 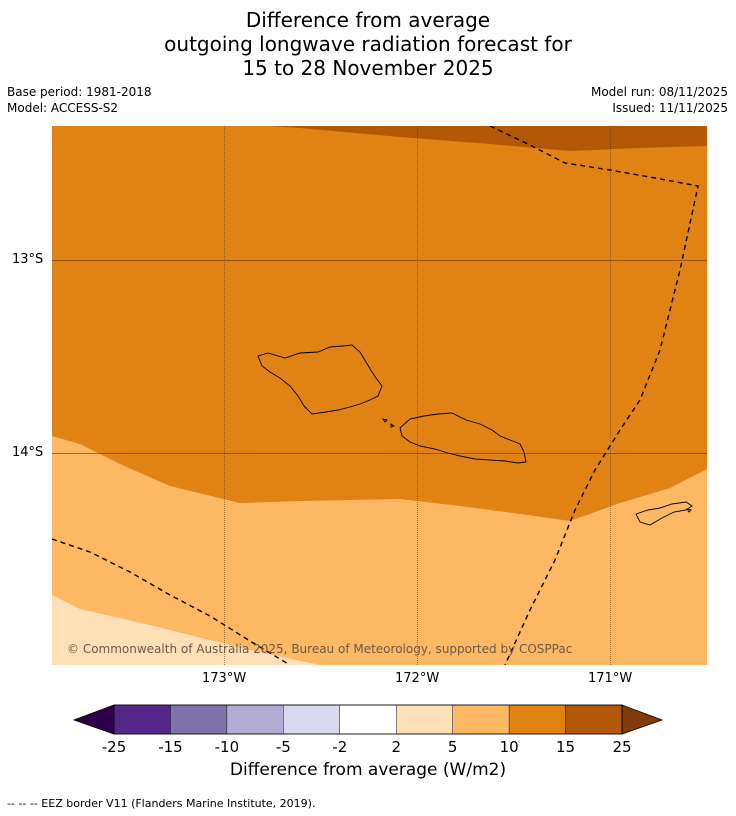 I want to click on colorbar-bin--2-to-2, so click(x=368, y=719).